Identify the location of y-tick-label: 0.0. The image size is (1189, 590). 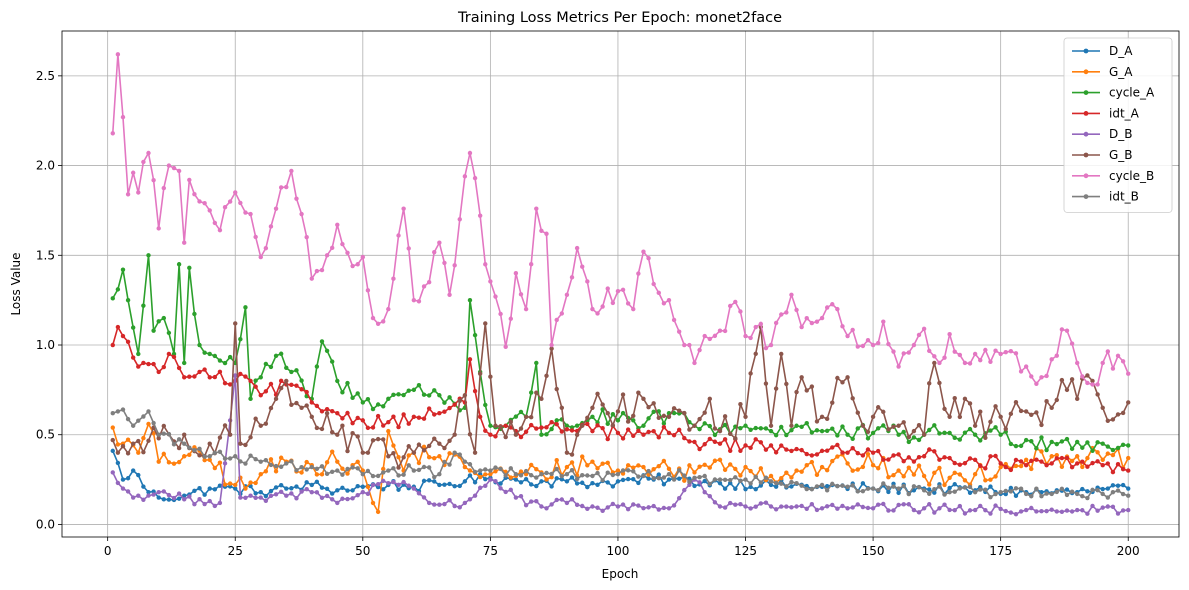
(45, 524).